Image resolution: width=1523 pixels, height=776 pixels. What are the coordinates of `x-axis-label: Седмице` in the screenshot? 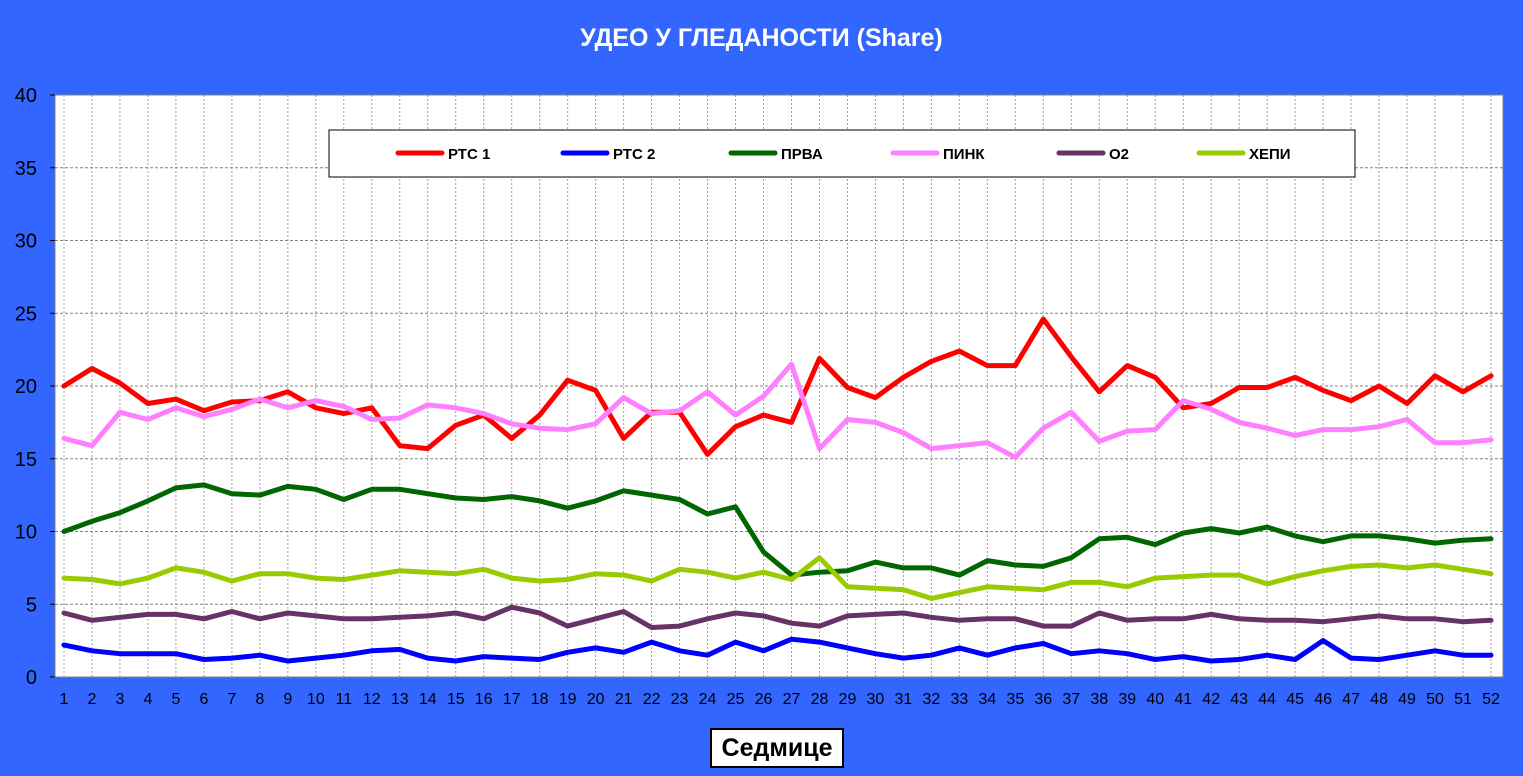 It's located at (777, 748).